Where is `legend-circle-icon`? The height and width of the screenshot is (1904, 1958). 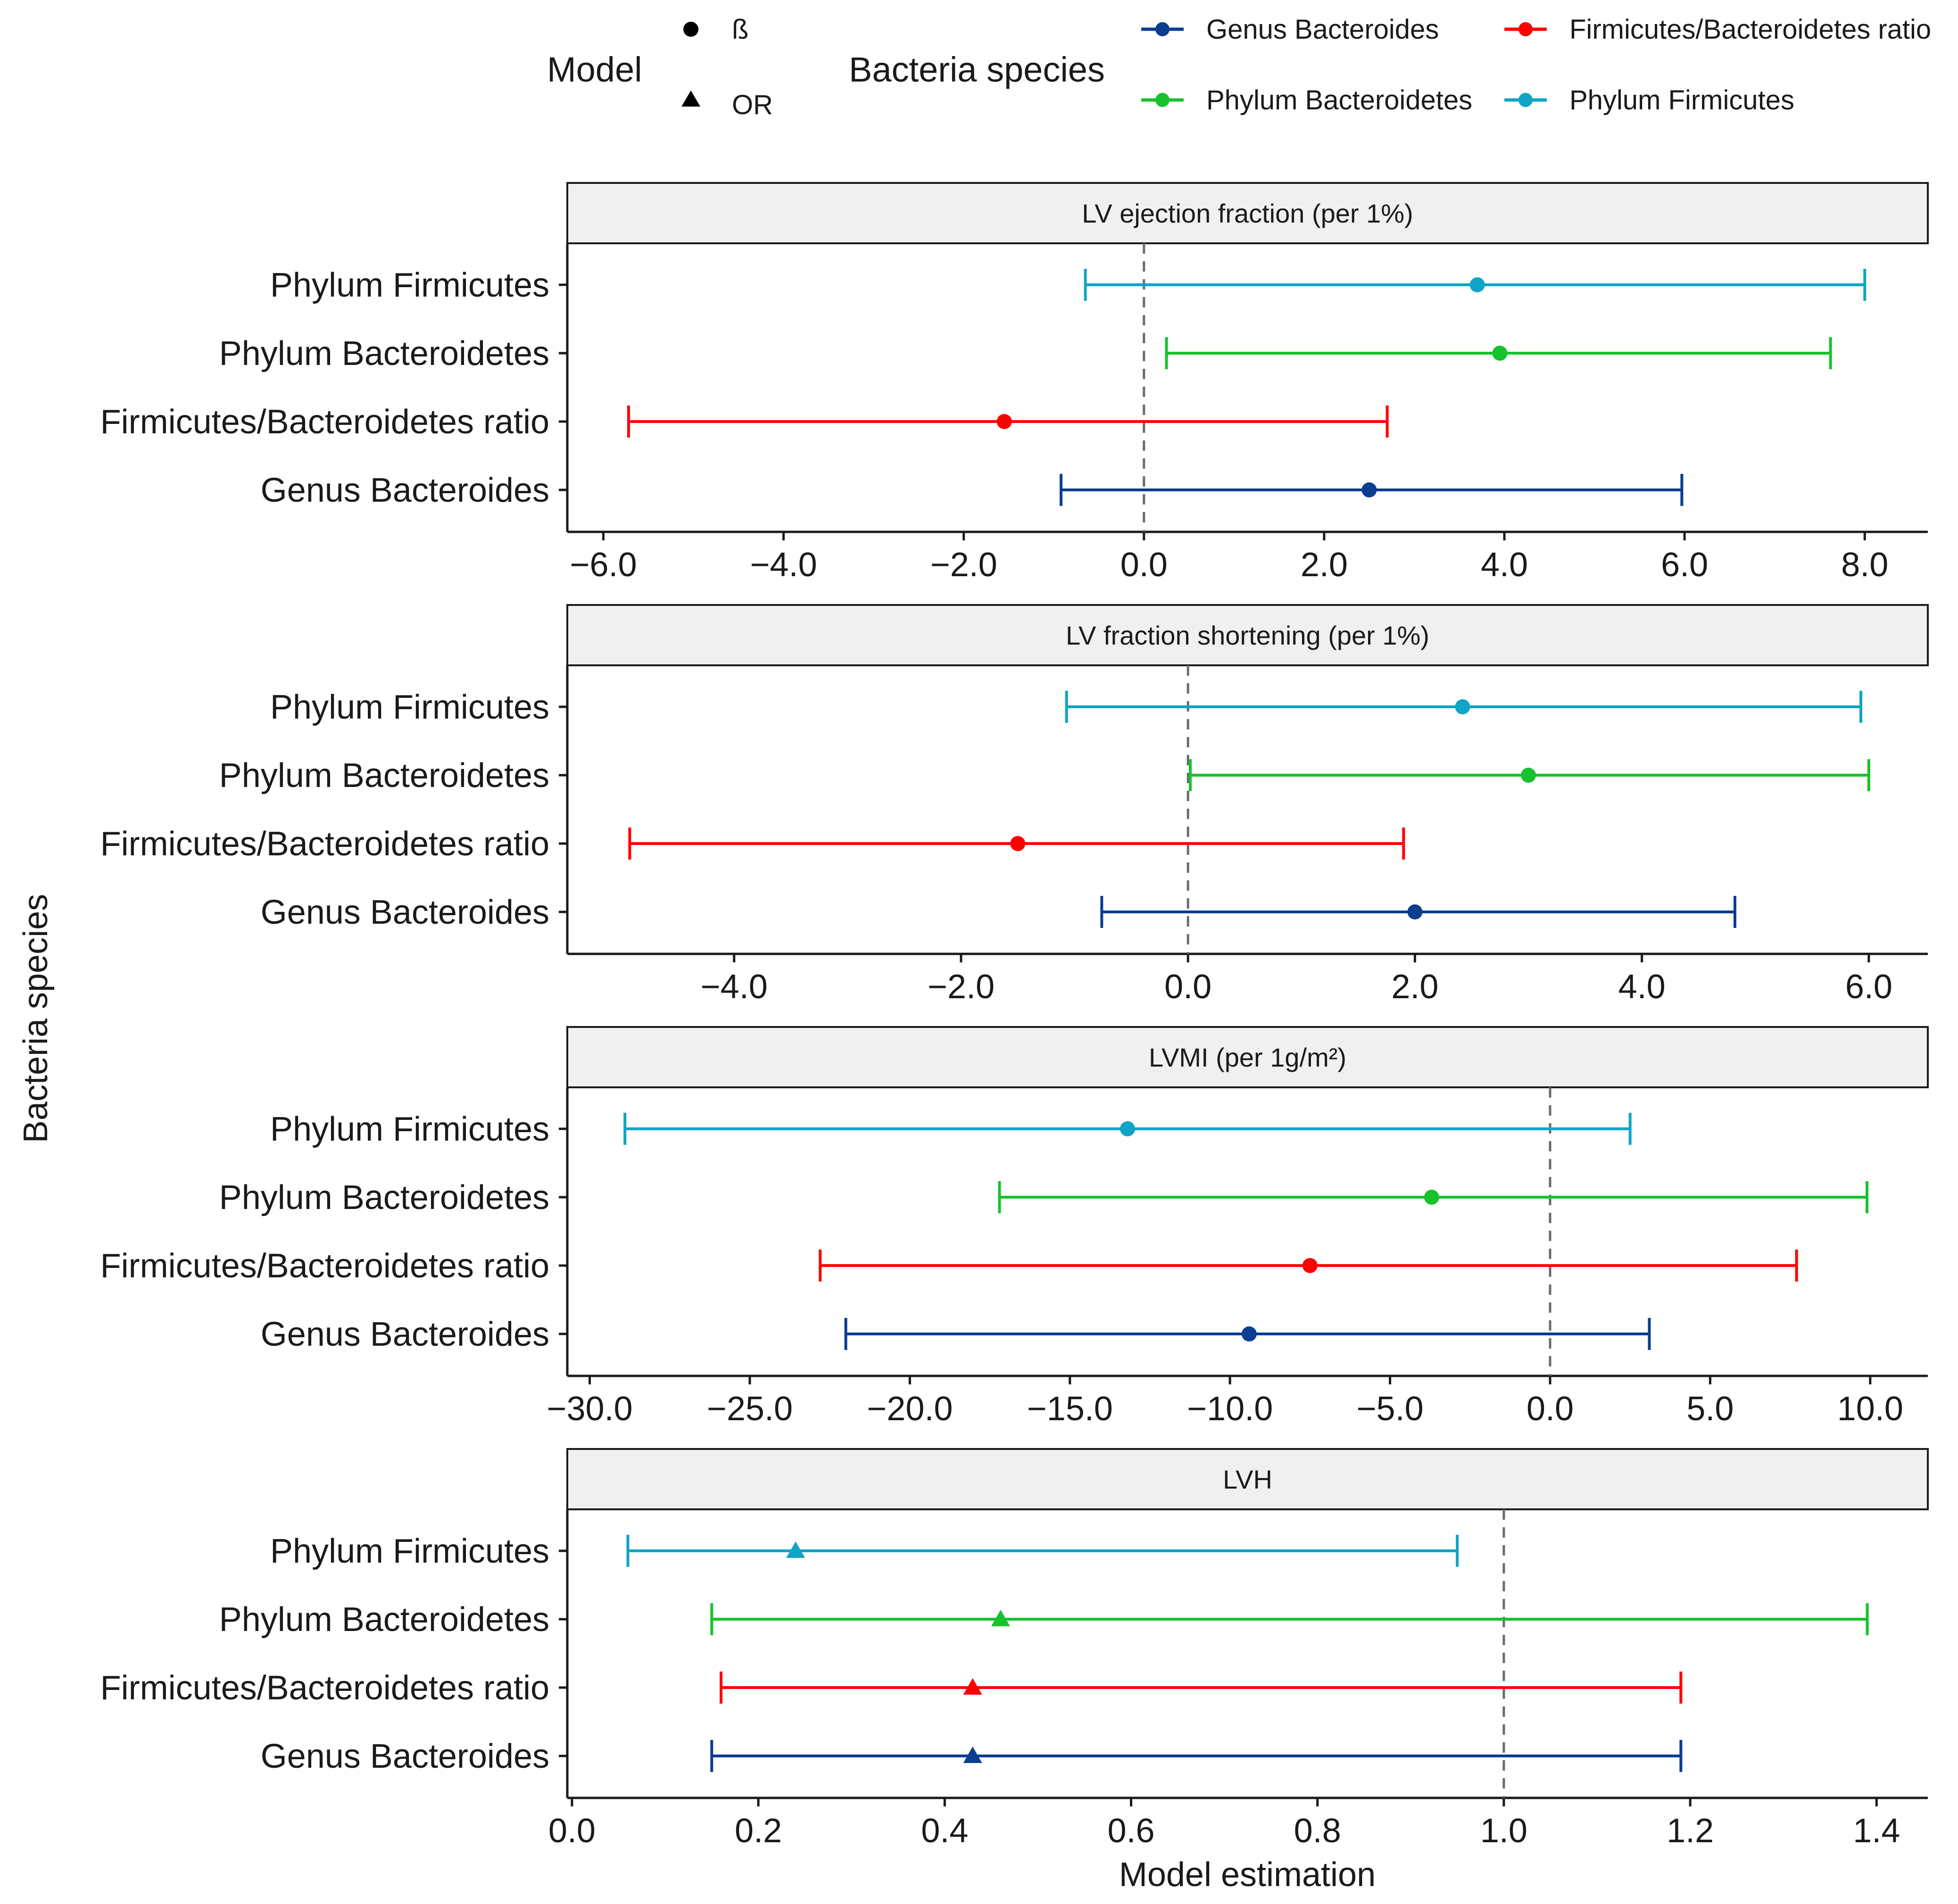
legend-circle-icon is located at coordinates (690, 29).